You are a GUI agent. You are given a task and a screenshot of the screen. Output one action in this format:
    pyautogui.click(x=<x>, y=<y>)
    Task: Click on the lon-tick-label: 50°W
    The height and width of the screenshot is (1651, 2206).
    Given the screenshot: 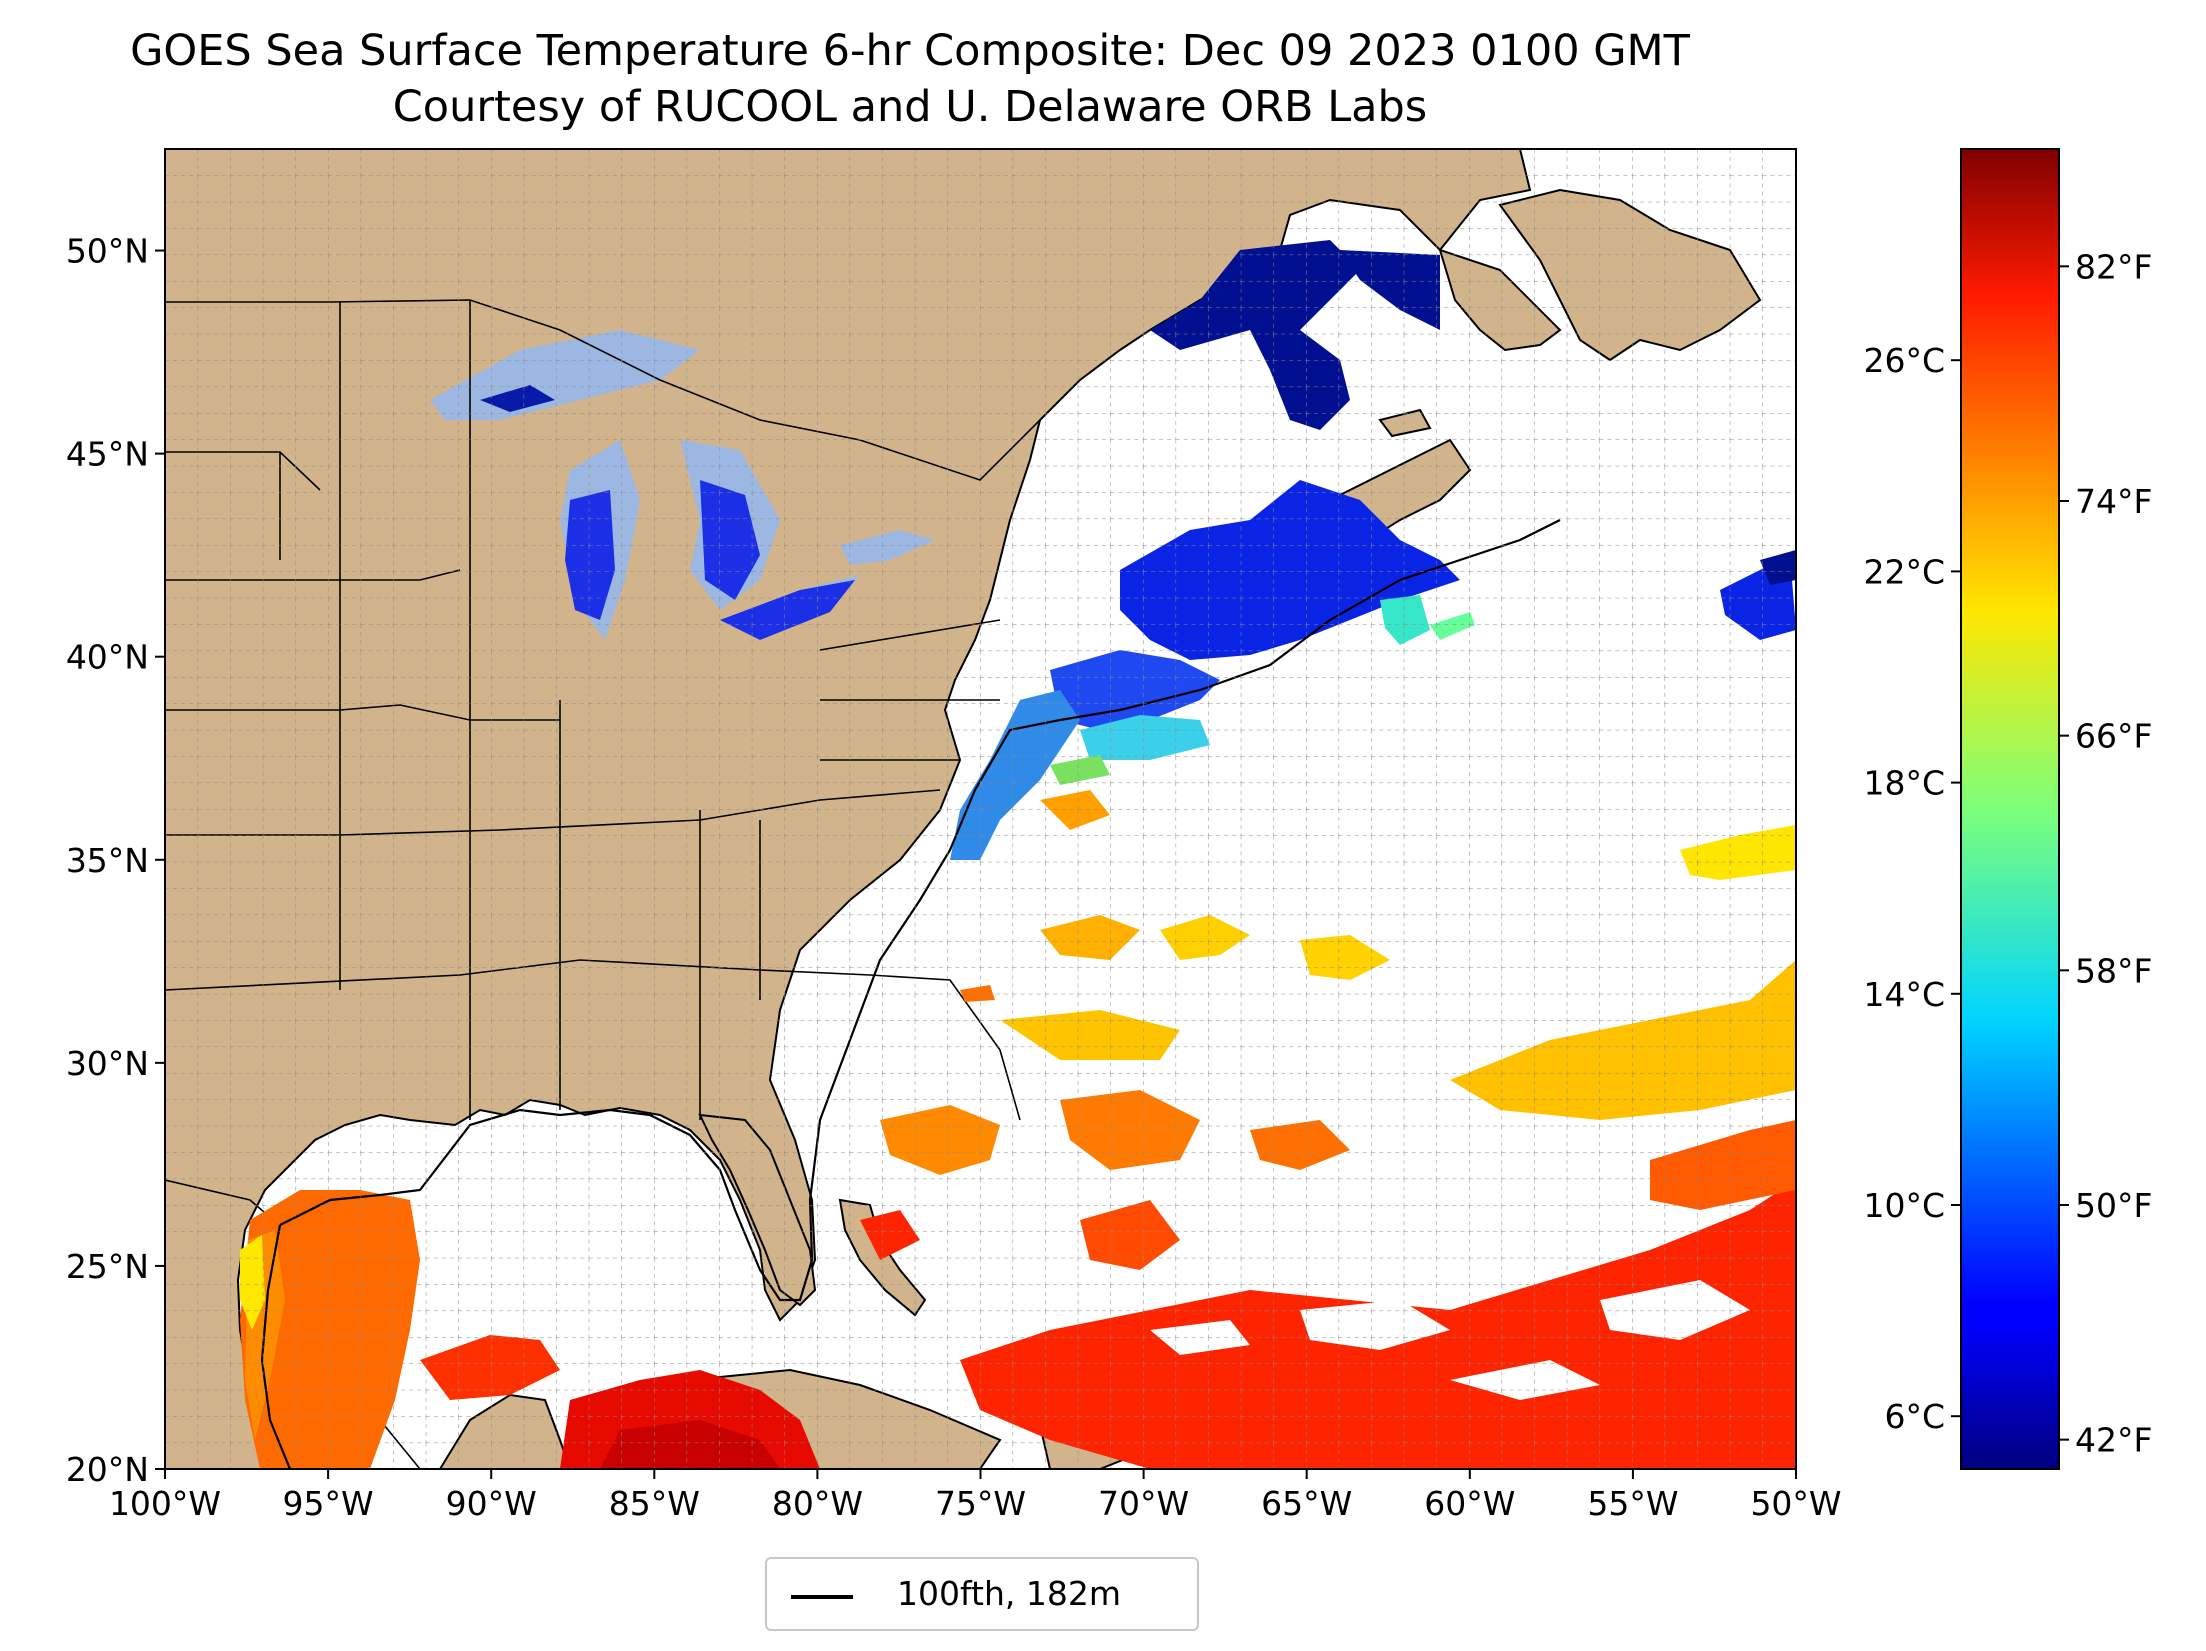 What is the action you would take?
    pyautogui.click(x=1795, y=1503)
    